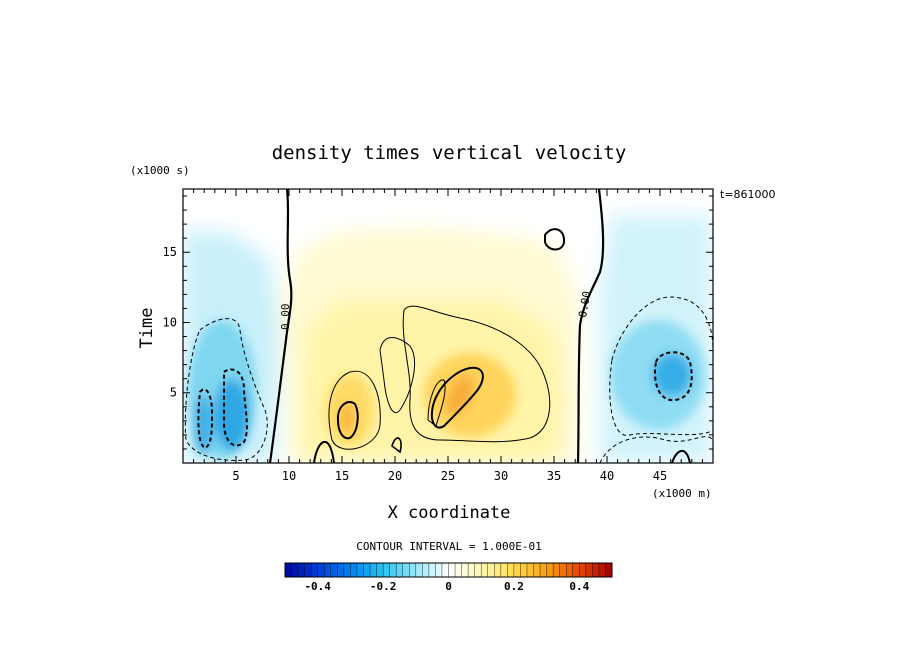  What do you see at coordinates (554, 476) in the screenshot?
I see `x-tick-label: 35` at bounding box center [554, 476].